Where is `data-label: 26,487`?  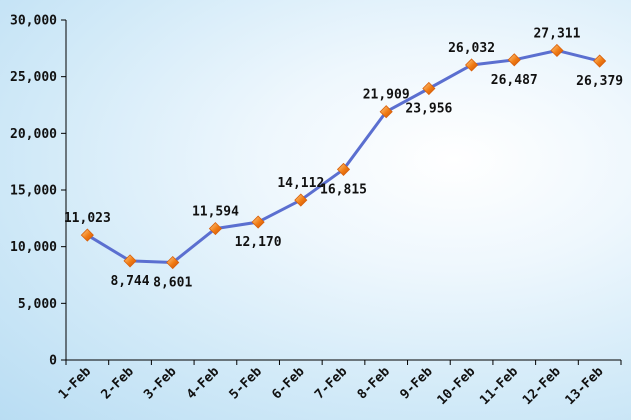
data-label: 26,487 is located at coordinates (514, 80).